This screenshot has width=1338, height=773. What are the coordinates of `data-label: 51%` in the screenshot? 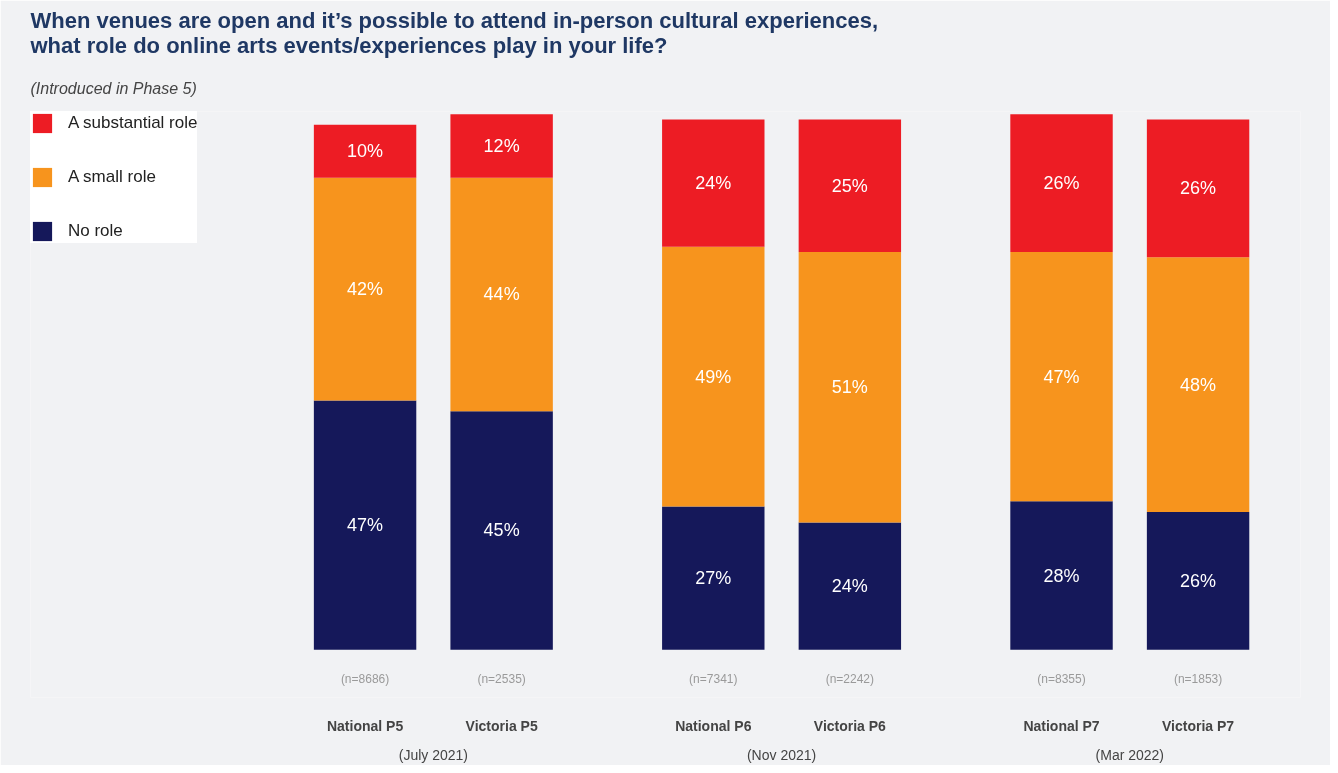 It's located at (849, 387).